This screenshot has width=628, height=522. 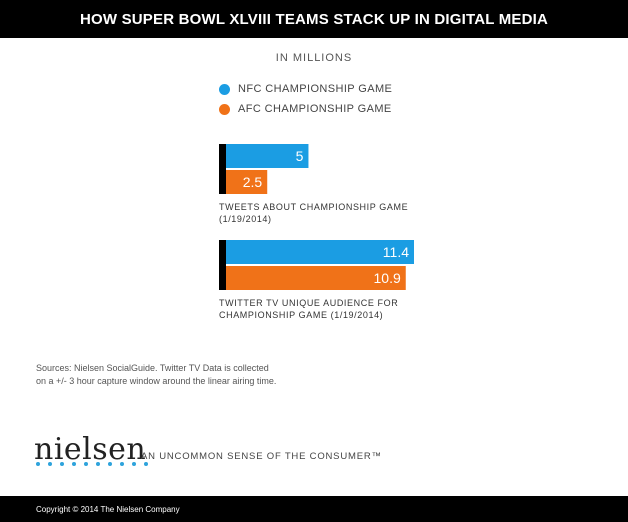 What do you see at coordinates (253, 182) in the screenshot?
I see `data-label-afc-0: 2.5` at bounding box center [253, 182].